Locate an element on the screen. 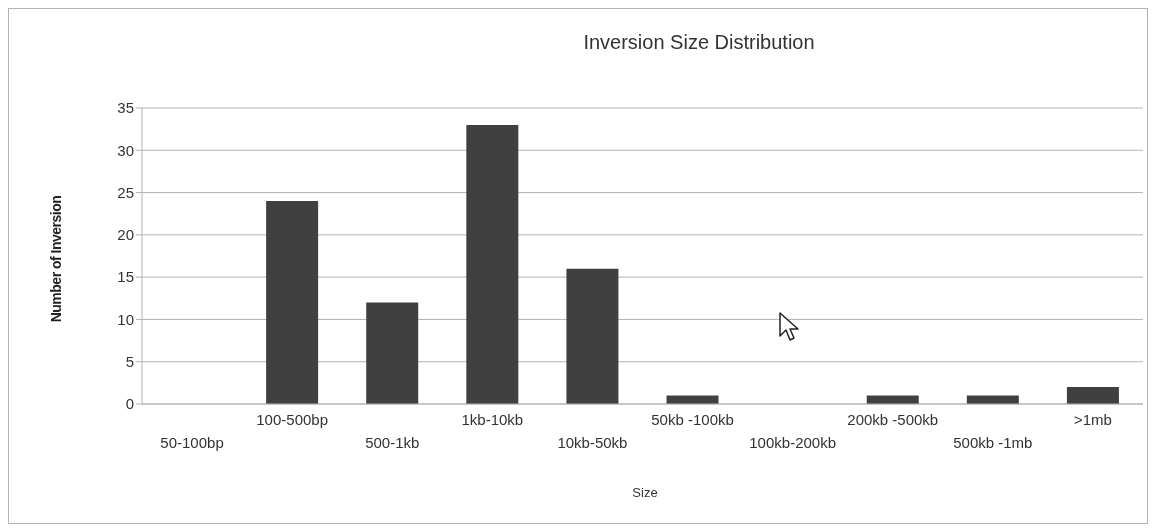 This screenshot has height=532, width=1156. y-tick-label: 25 is located at coordinates (125, 192).